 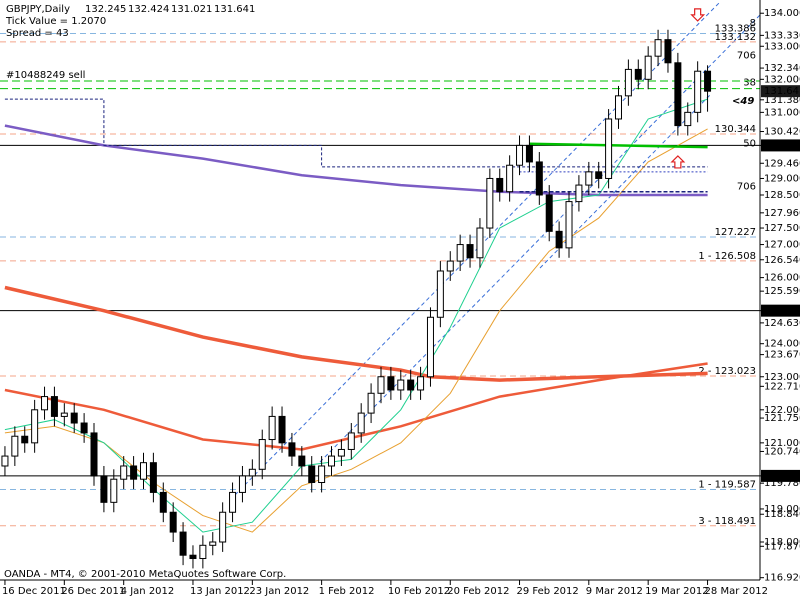 I want to click on y-tick-label: 120.000, so click(x=782, y=476).